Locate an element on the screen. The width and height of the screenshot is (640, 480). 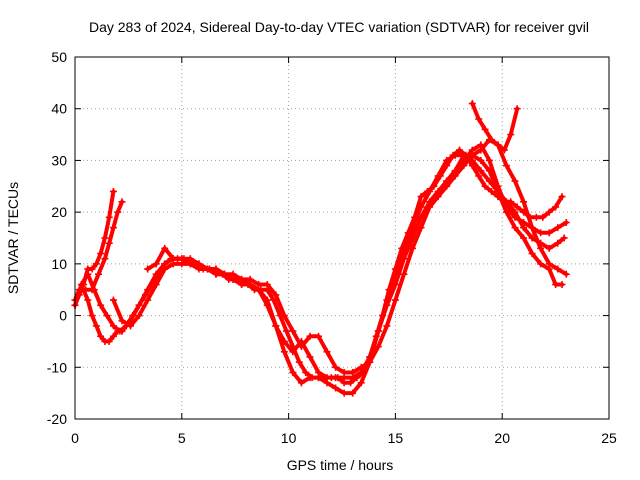
y-tick-label: 40 is located at coordinates (59, 109).